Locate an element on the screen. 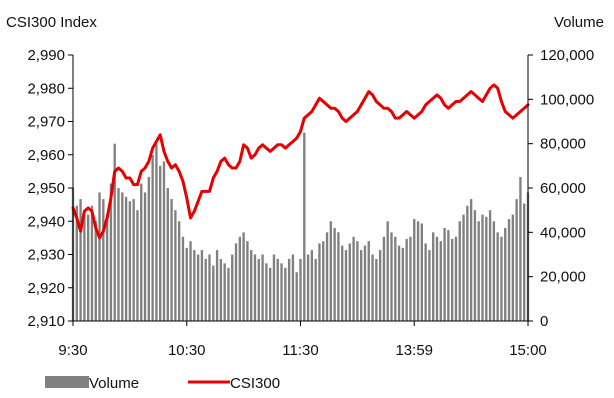 This screenshot has height=398, width=614. left-tick-label: 2,930 is located at coordinates (46, 255).